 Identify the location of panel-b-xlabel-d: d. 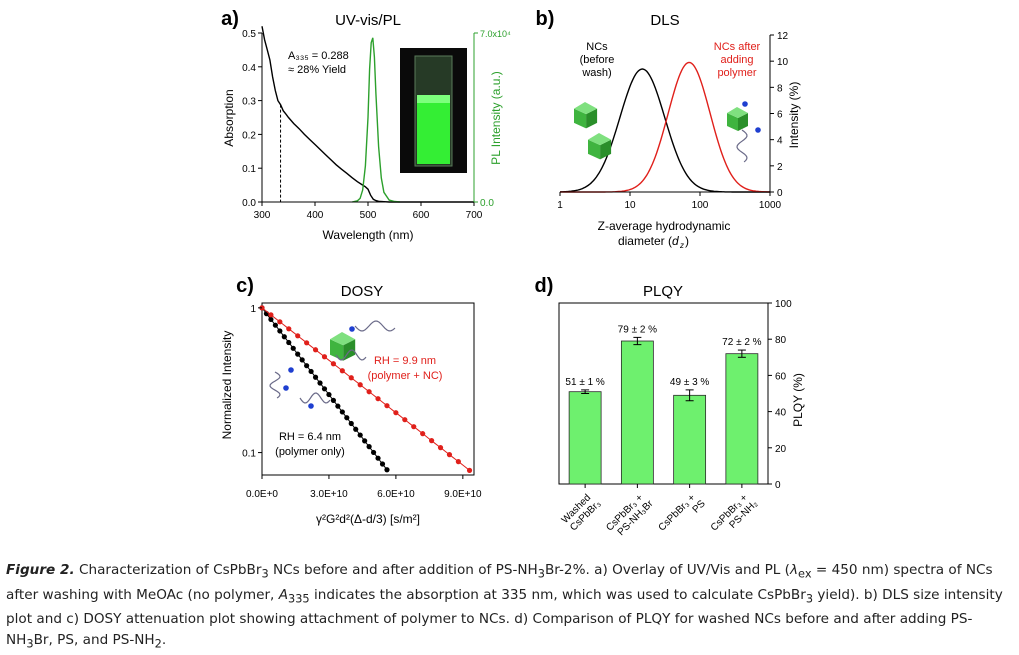
(675, 241).